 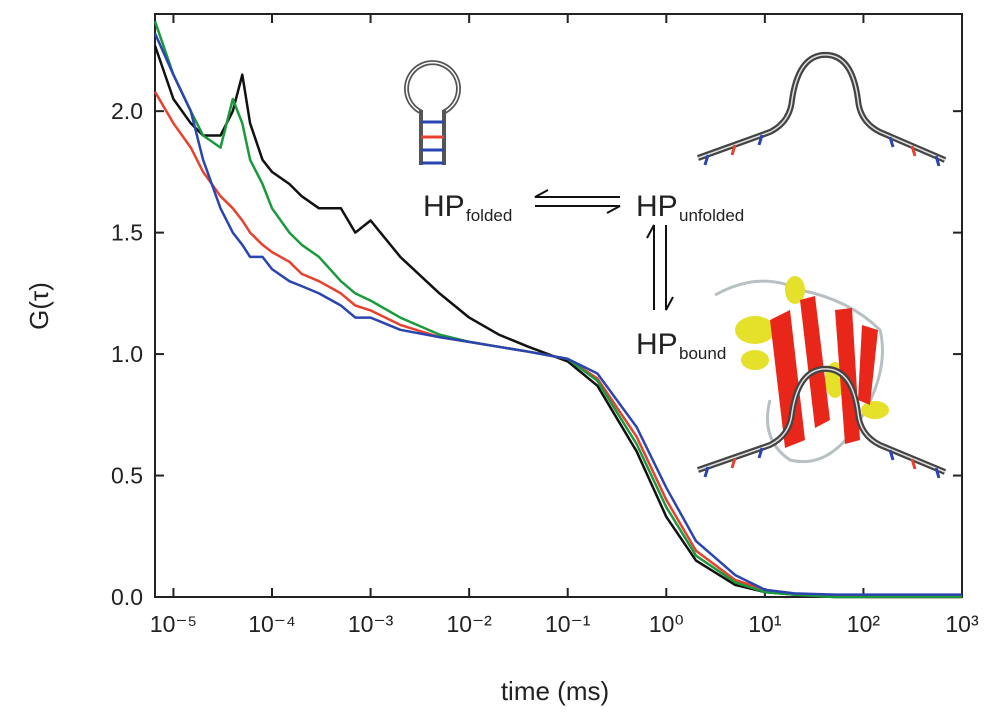 What do you see at coordinates (489, 215) in the screenshot?
I see `annotation-sub: folded` at bounding box center [489, 215].